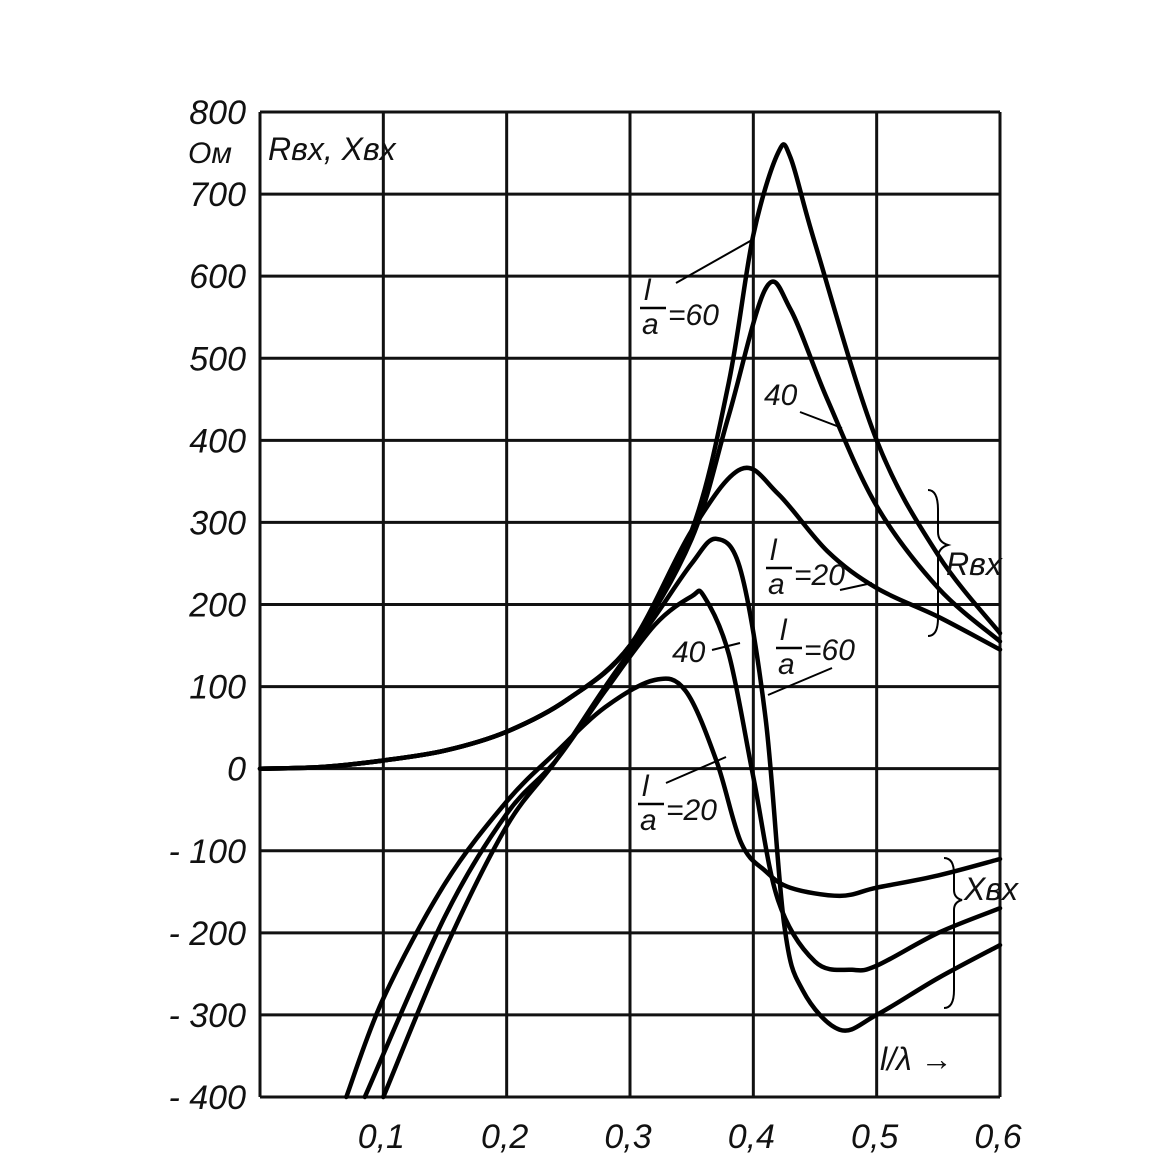  I want to click on y-tick-label: 700, so click(217, 195).